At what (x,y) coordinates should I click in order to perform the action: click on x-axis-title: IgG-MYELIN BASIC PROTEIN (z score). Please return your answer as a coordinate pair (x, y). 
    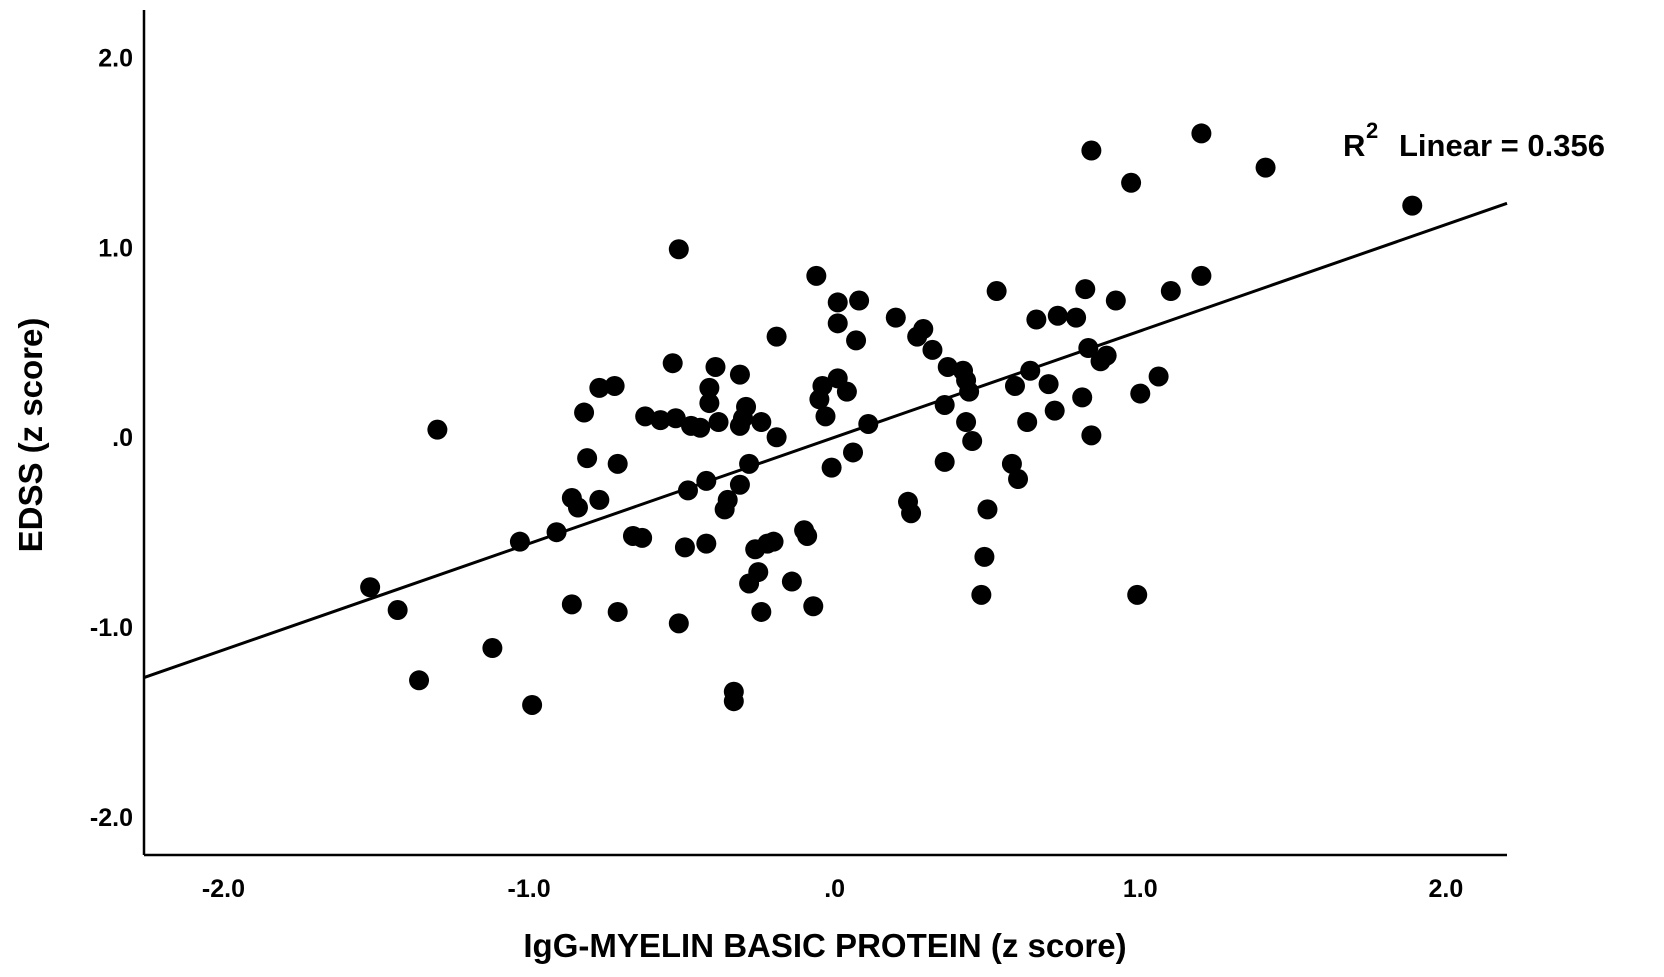
    Looking at the image, I should click on (824, 945).